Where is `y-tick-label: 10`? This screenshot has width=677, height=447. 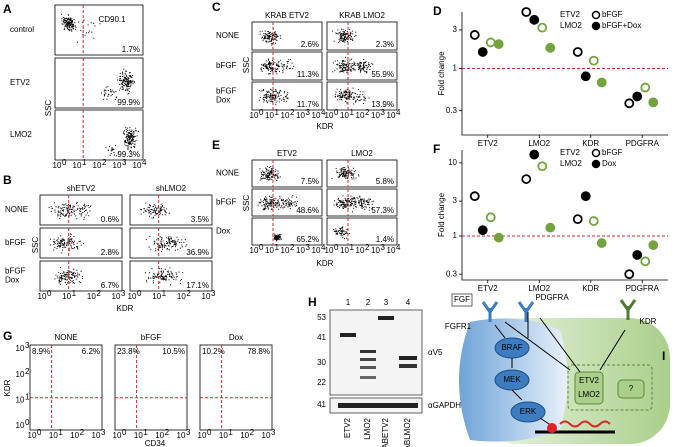 y-tick-label: 10 is located at coordinates (452, 162).